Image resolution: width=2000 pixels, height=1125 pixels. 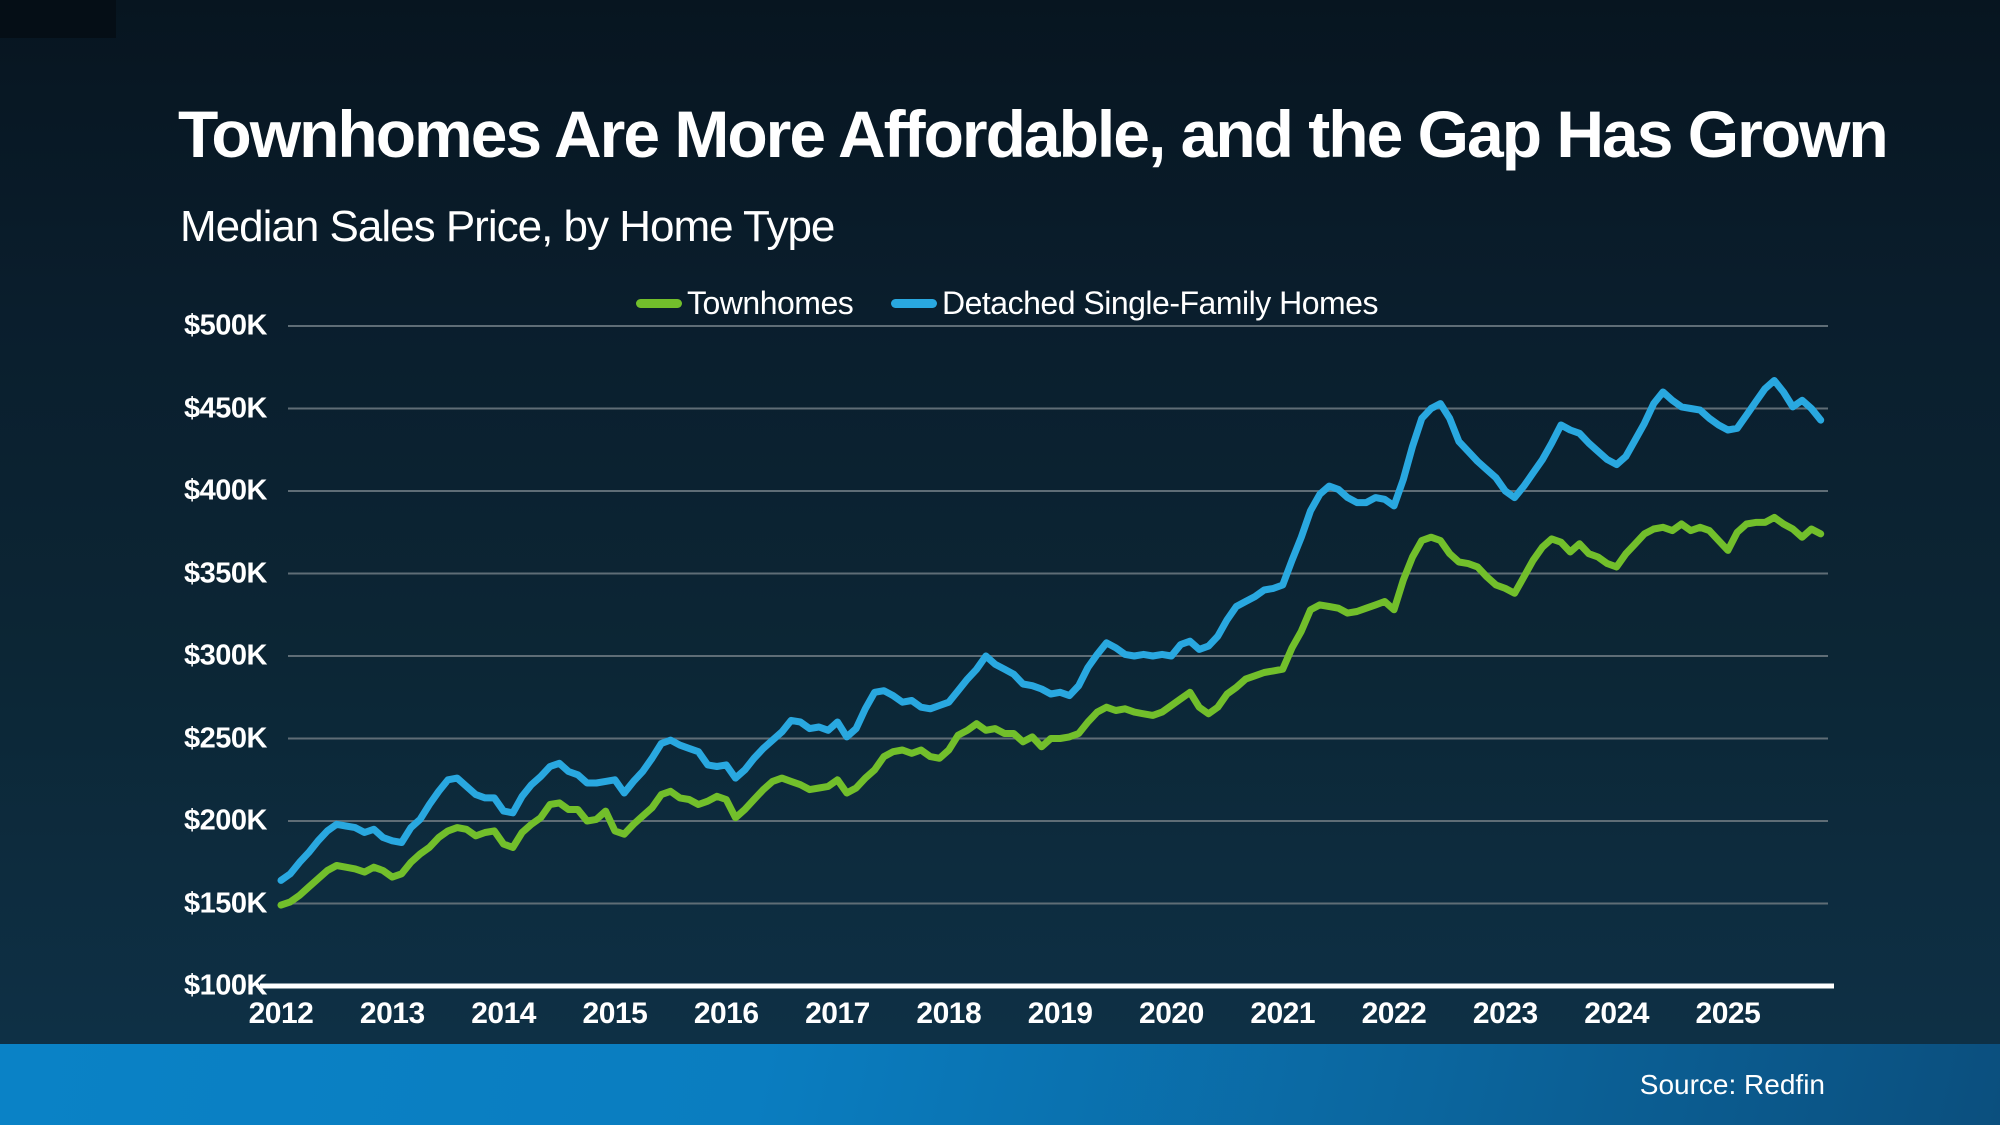 I want to click on x-axis-label: 2021, so click(x=1283, y=1013).